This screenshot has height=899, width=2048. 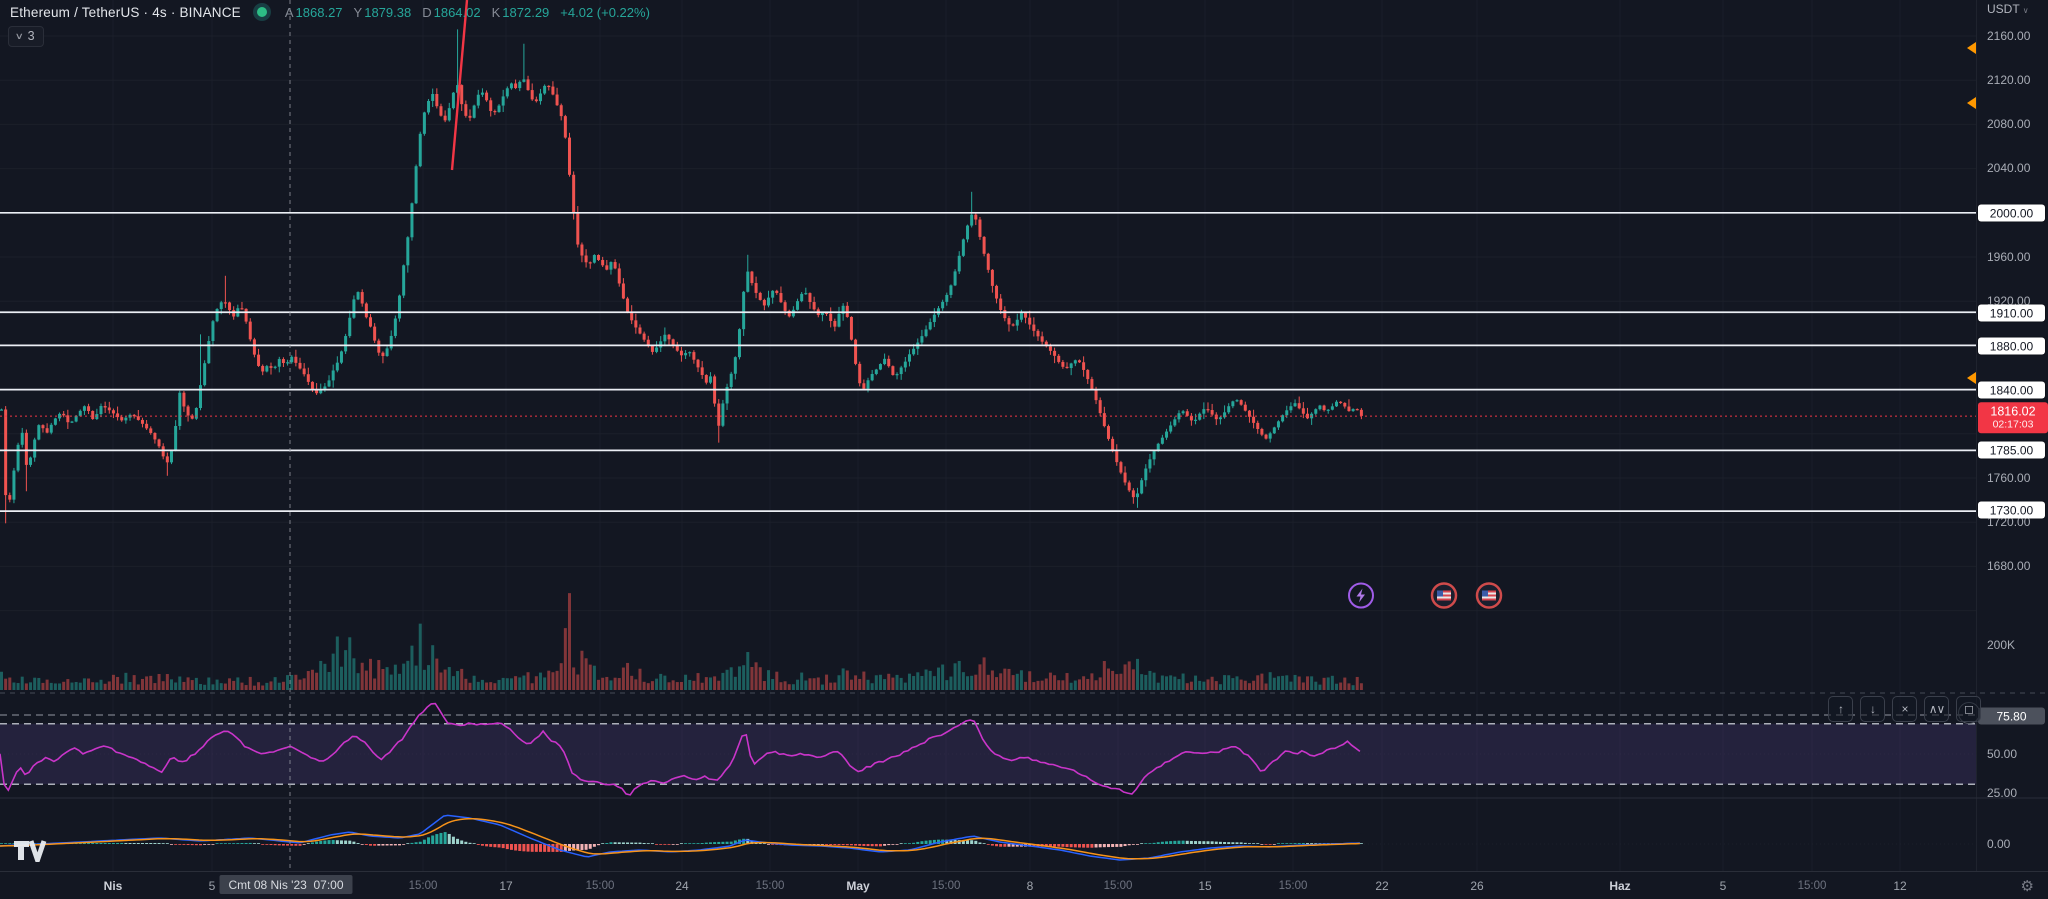 What do you see at coordinates (2011, 346) in the screenshot?
I see `level-price-badge: 1880.00` at bounding box center [2011, 346].